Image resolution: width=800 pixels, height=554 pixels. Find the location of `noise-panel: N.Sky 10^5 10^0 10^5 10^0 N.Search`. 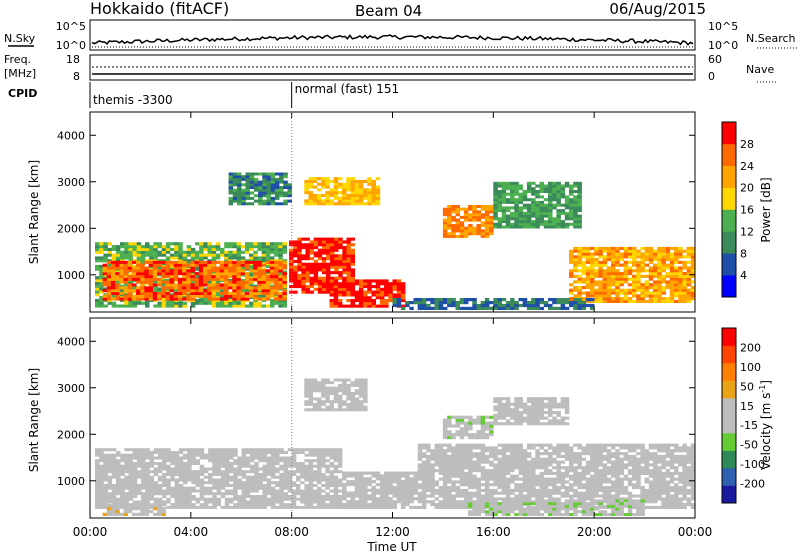

noise-panel: N.Sky 10^5 10^0 10^5 10^0 N.Search is located at coordinates (400, 35).